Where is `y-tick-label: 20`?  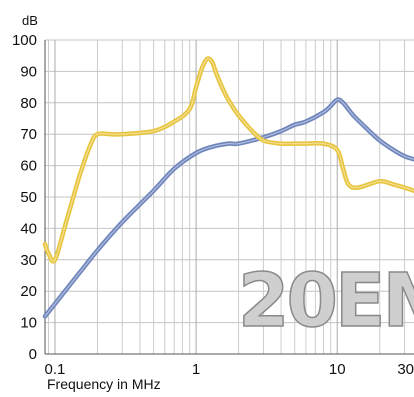 y-tick-label: 20 is located at coordinates (28, 291).